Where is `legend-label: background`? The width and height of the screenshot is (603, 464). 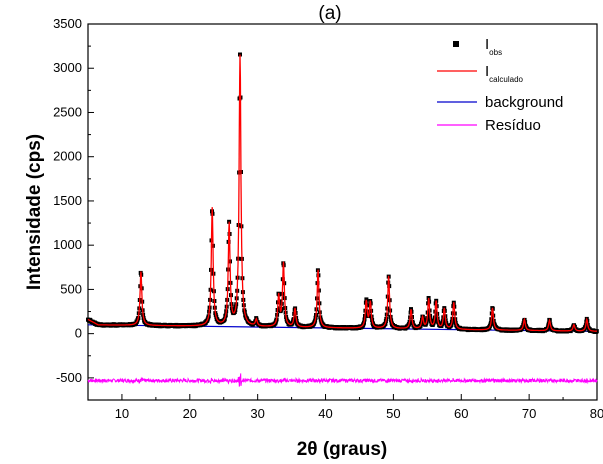 legend-label: background is located at coordinates (524, 102).